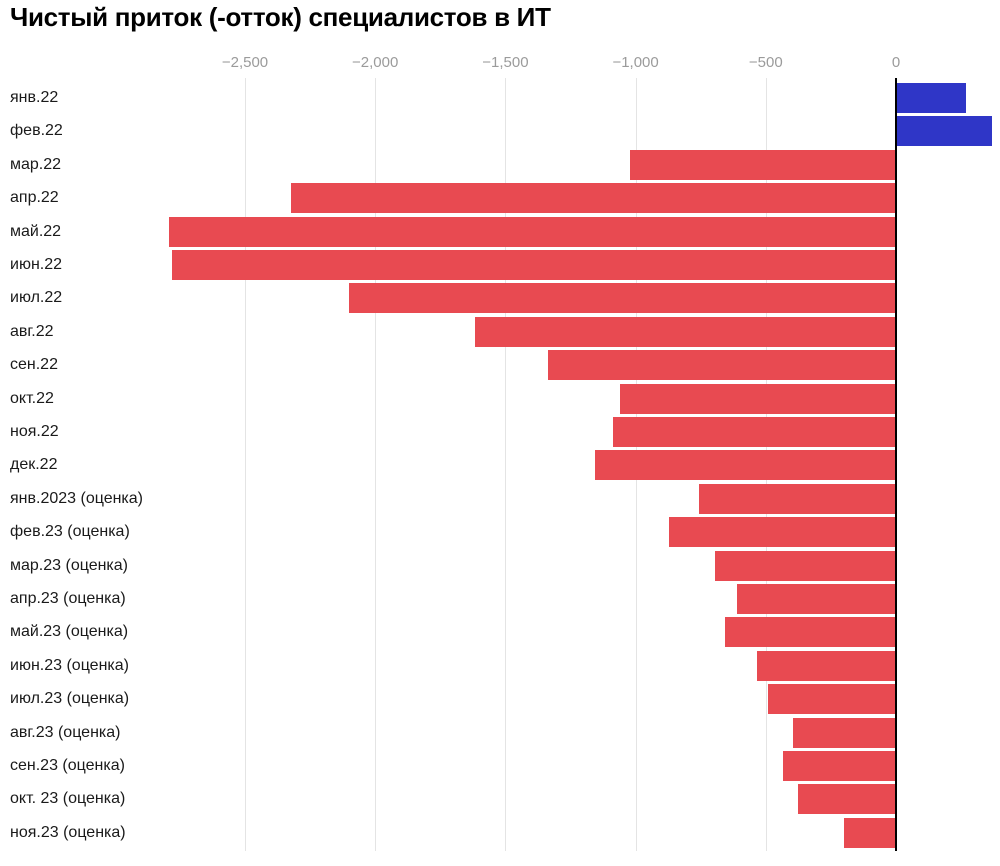  What do you see at coordinates (68, 832) in the screenshot?
I see `y-axis-label: ноя.23 (оценка)` at bounding box center [68, 832].